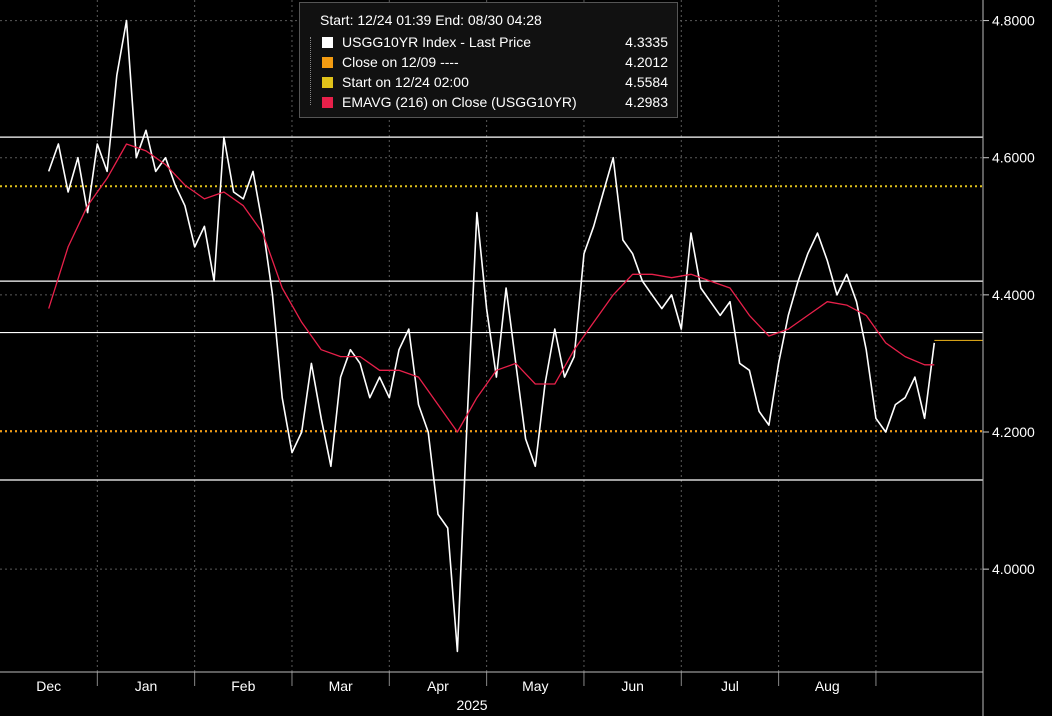 The width and height of the screenshot is (1052, 716). I want to click on legend-label: Close on 12/09 ----, so click(400, 62).